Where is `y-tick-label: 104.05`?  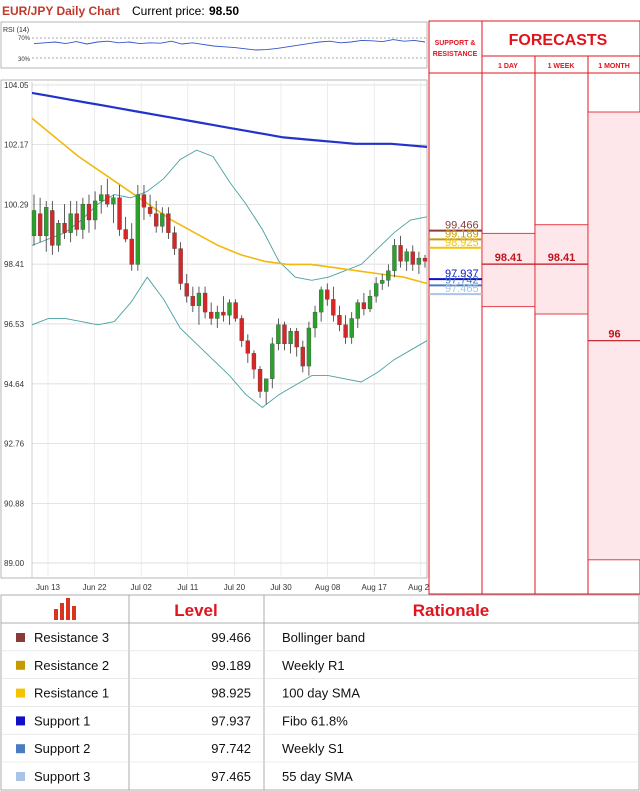
y-tick-label: 104.05 is located at coordinates (16, 85).